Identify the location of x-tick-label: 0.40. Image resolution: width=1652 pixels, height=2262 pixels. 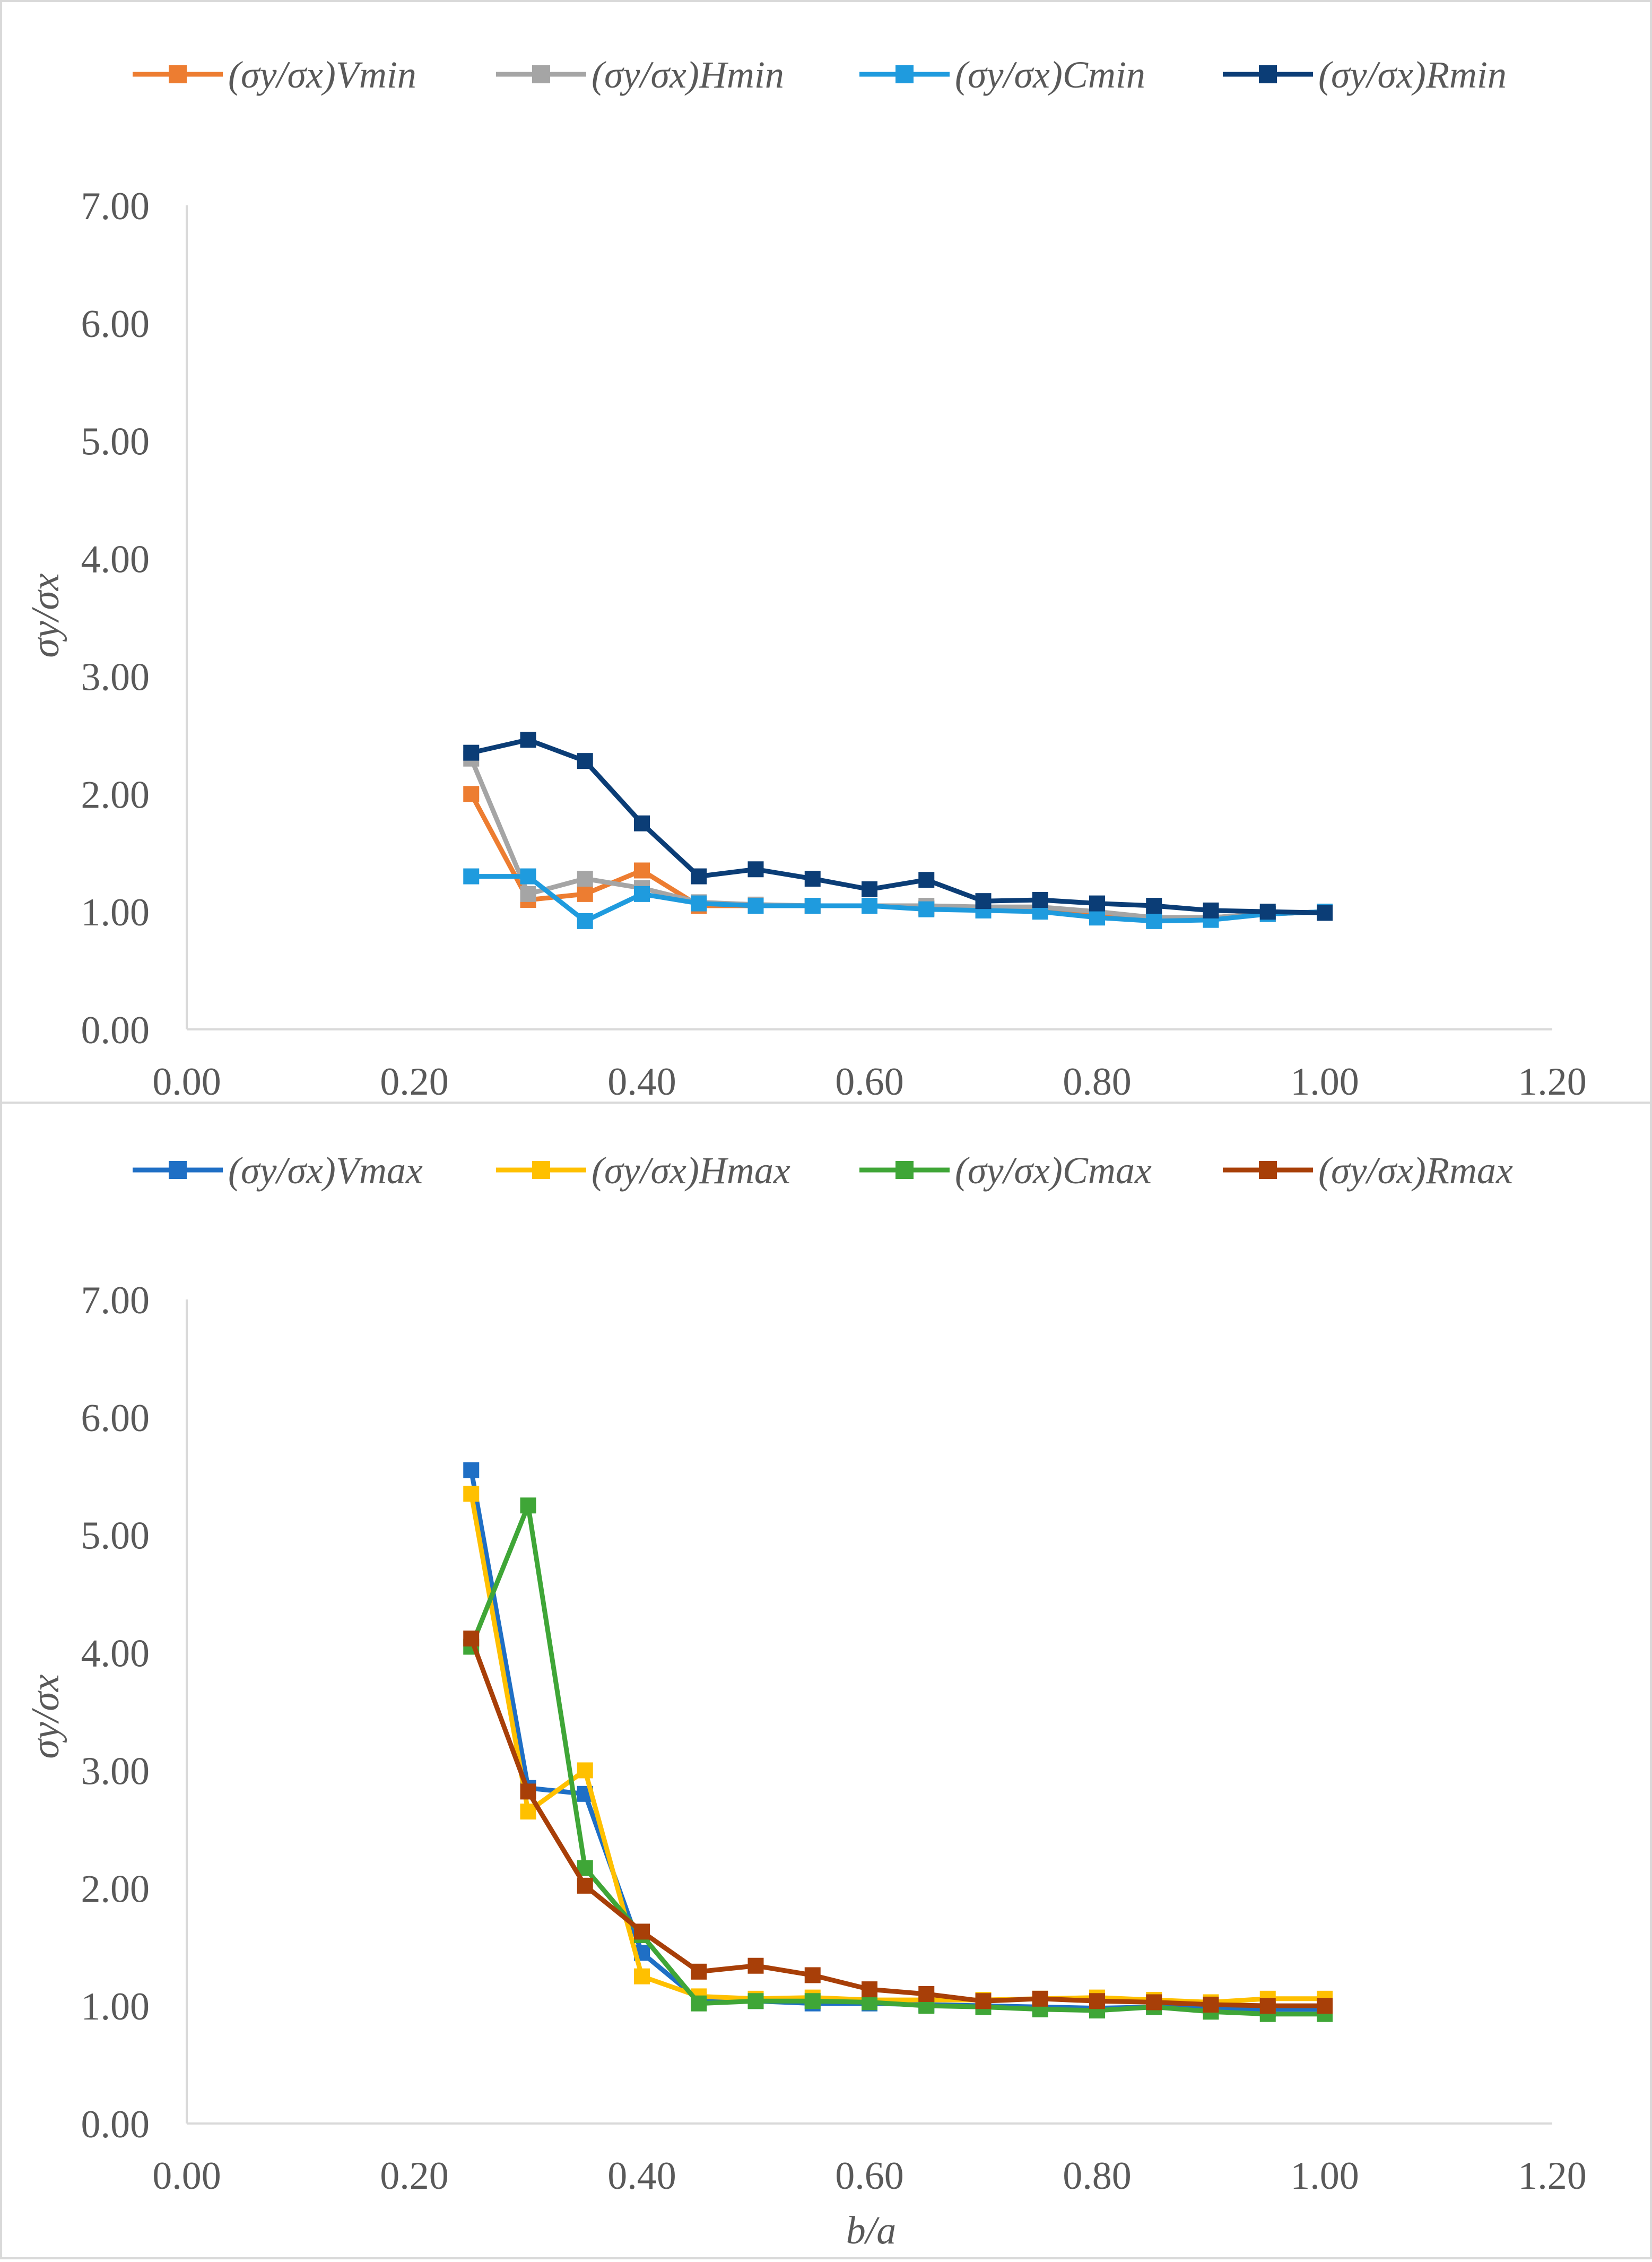
(642, 2176).